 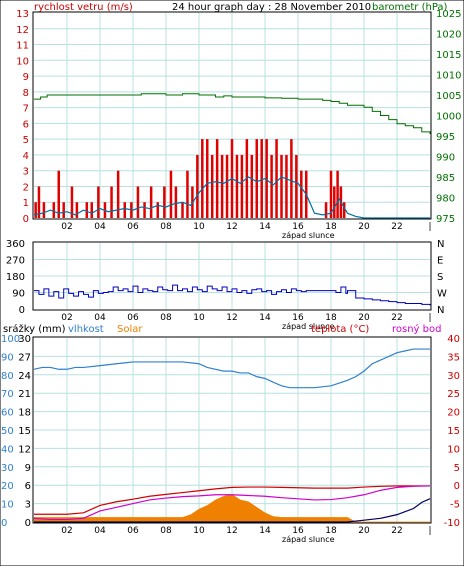 I want to click on temperature-line, so click(x=232, y=500).